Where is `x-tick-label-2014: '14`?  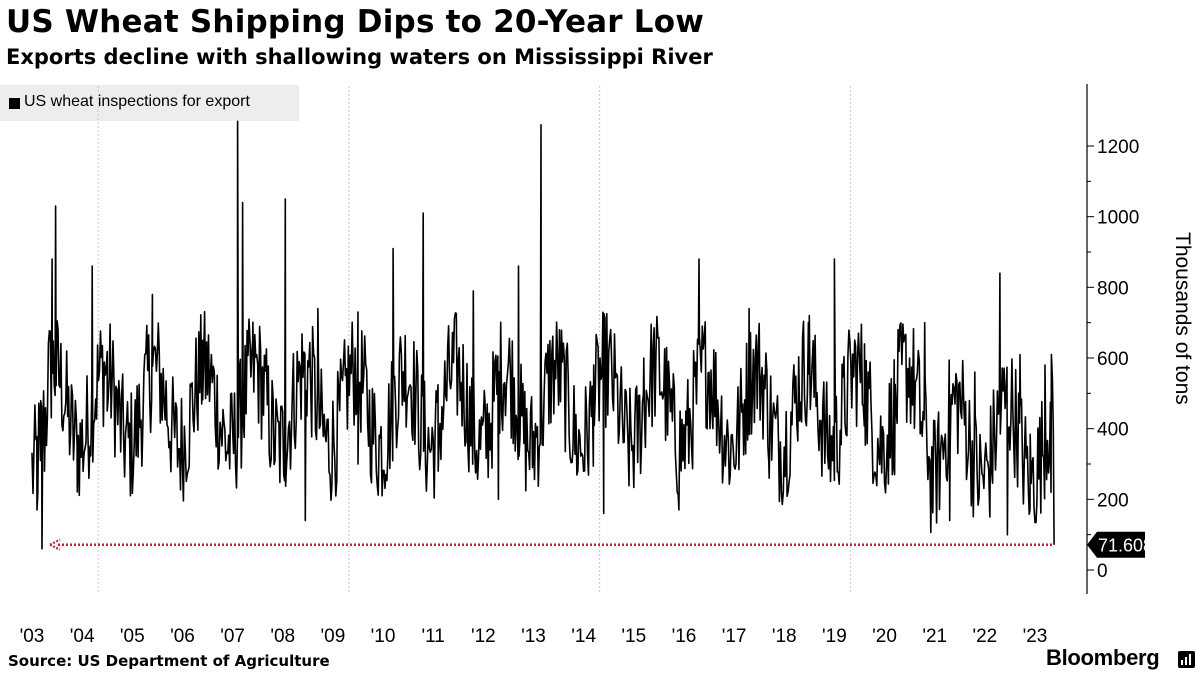 x-tick-label-2014: '14 is located at coordinates (583, 636).